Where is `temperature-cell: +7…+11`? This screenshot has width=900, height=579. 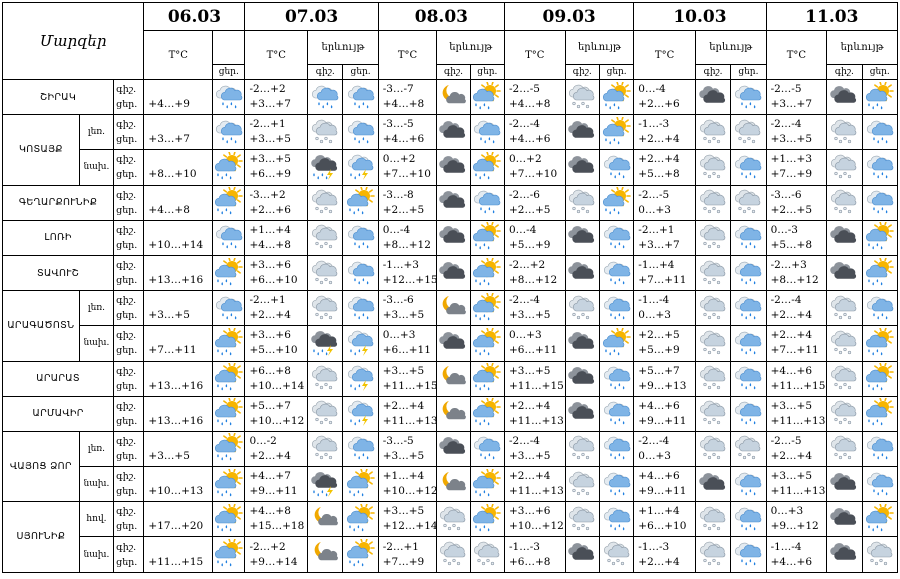
temperature-cell: +7…+11 is located at coordinates (178, 343).